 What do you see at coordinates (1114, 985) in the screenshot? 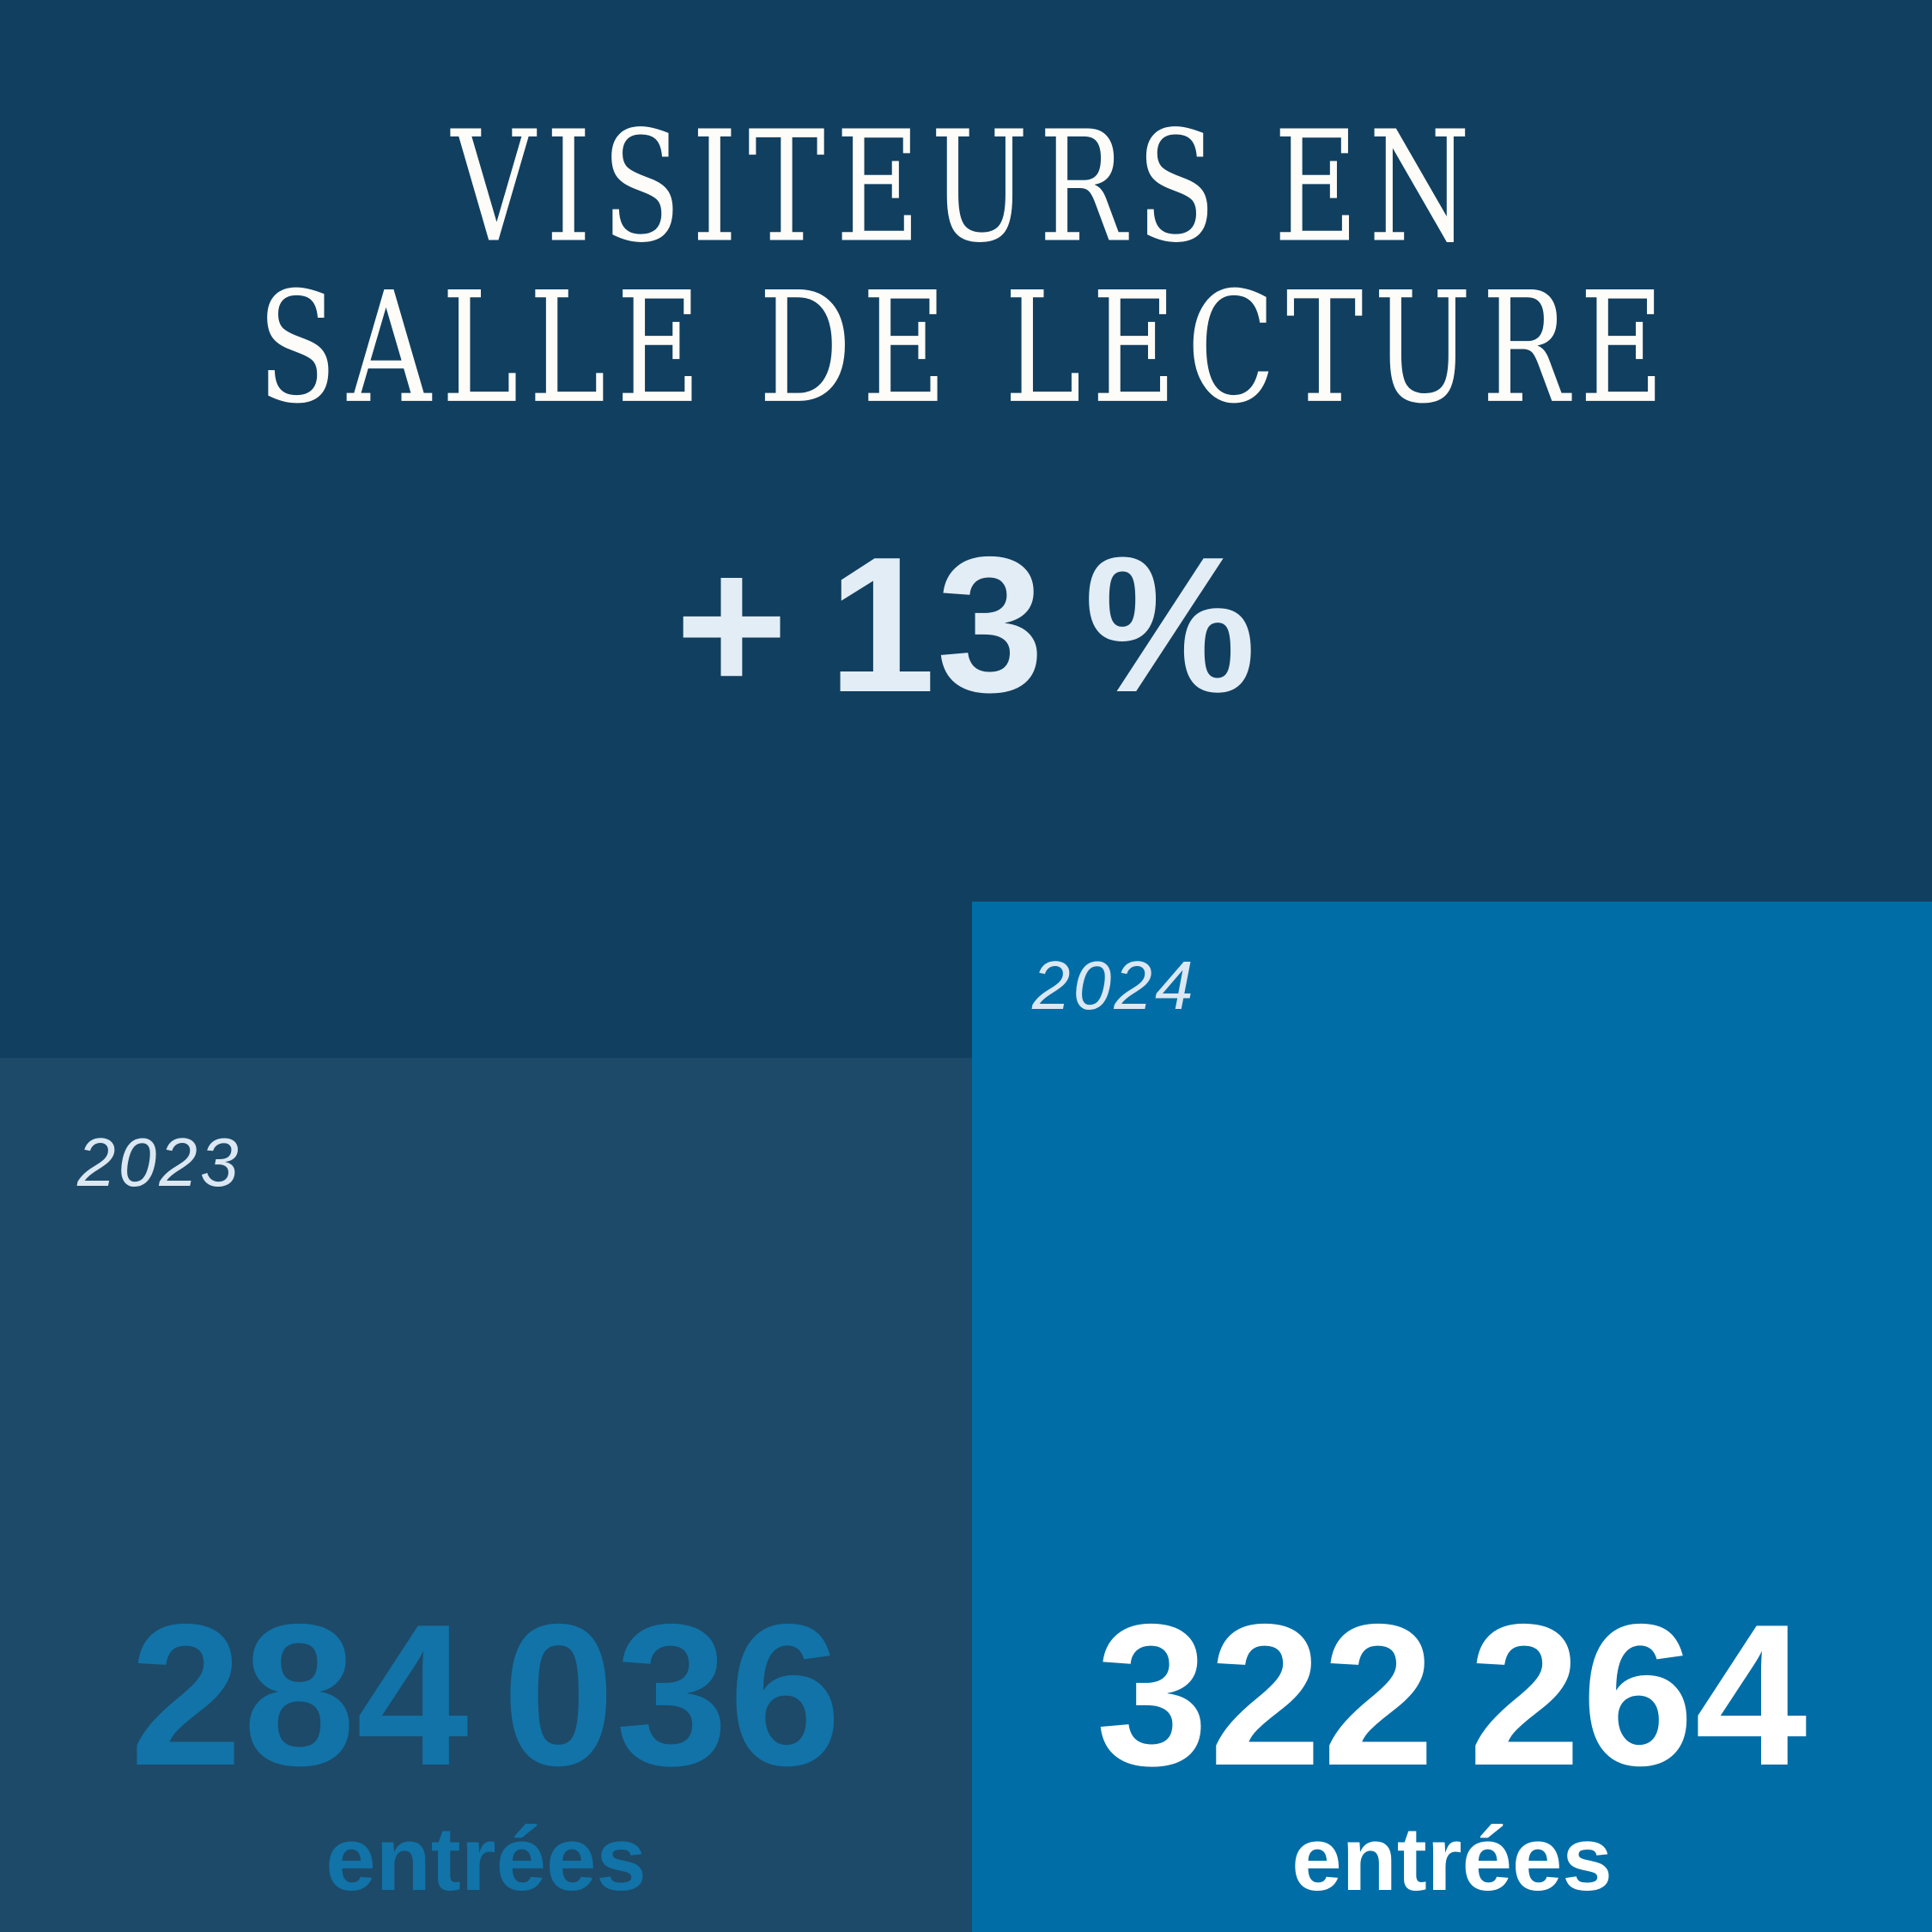
I see `year-label-2024: 2024` at bounding box center [1114, 985].